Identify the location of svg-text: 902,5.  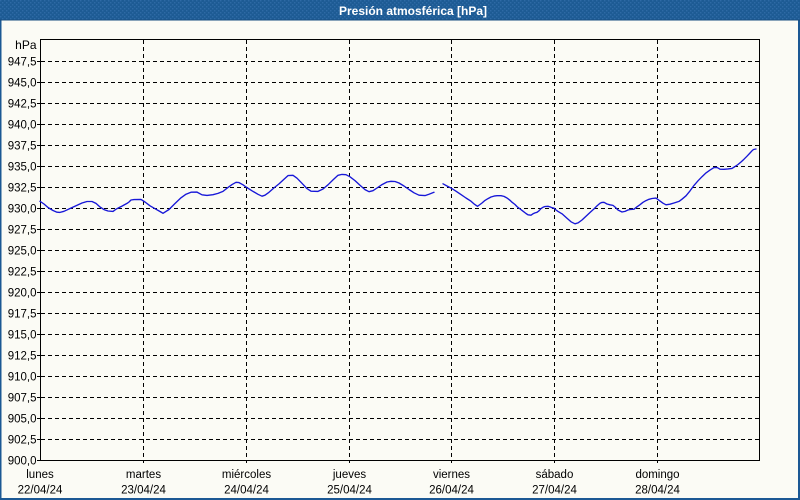
(22, 441).